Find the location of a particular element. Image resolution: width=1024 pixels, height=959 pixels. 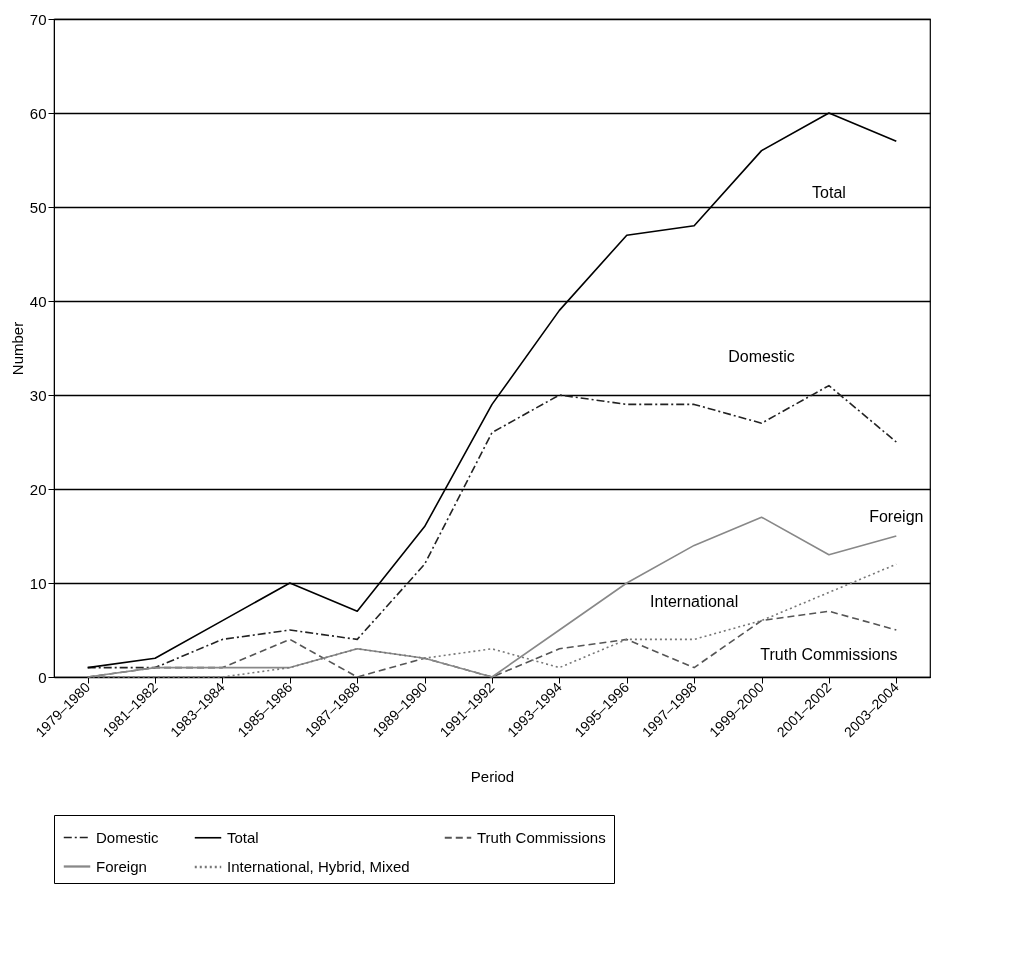

annotation: Total is located at coordinates (829, 192).